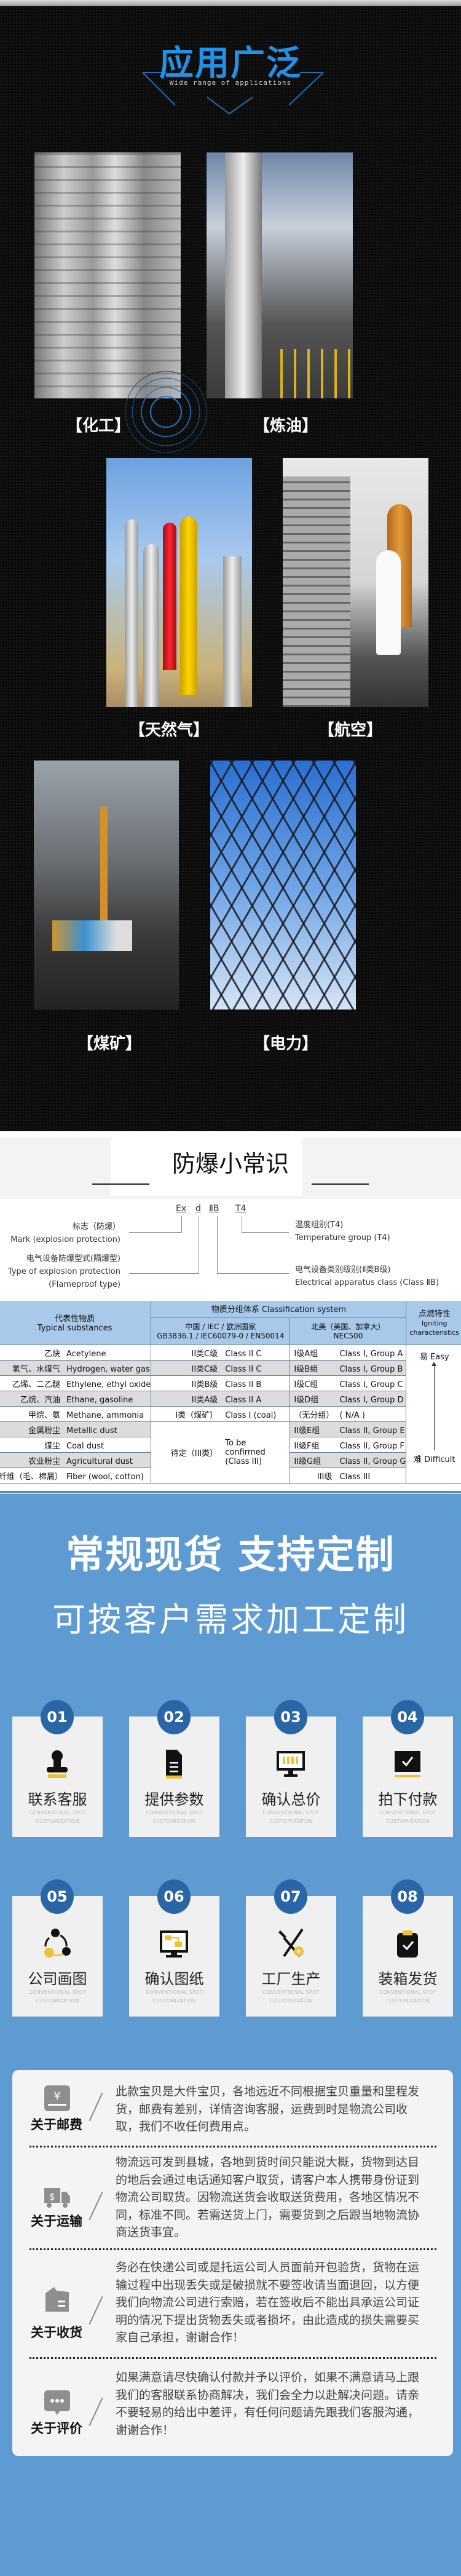 This screenshot has width=461, height=2576. I want to click on header-system: 物质分组体系 Classification system, so click(279, 1310).